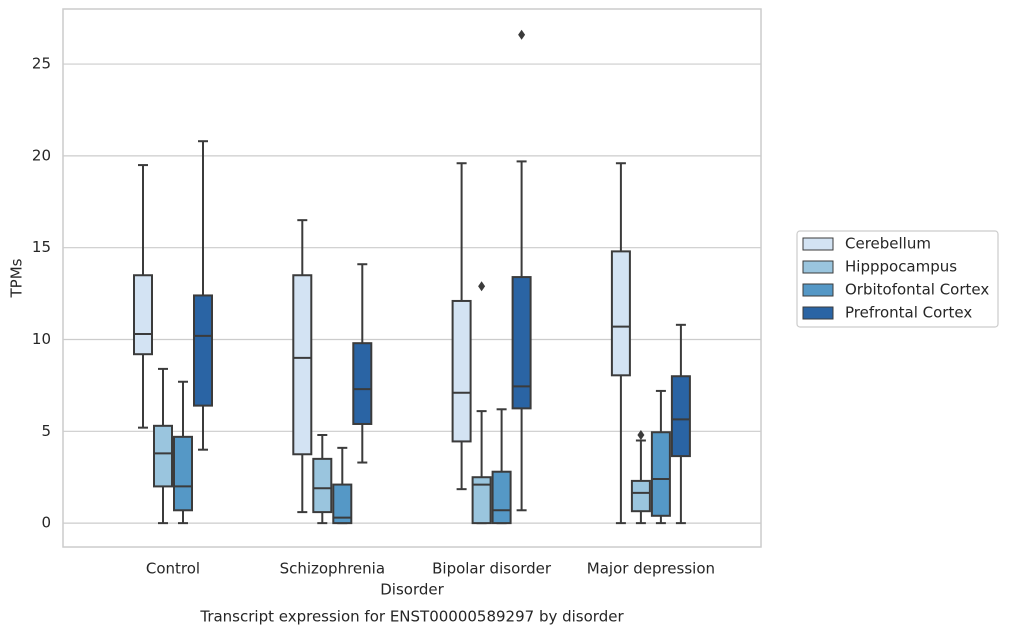 This screenshot has width=1009, height=634. Describe the element at coordinates (888, 244) in the screenshot. I see `legend-label: Cerebellum` at that location.